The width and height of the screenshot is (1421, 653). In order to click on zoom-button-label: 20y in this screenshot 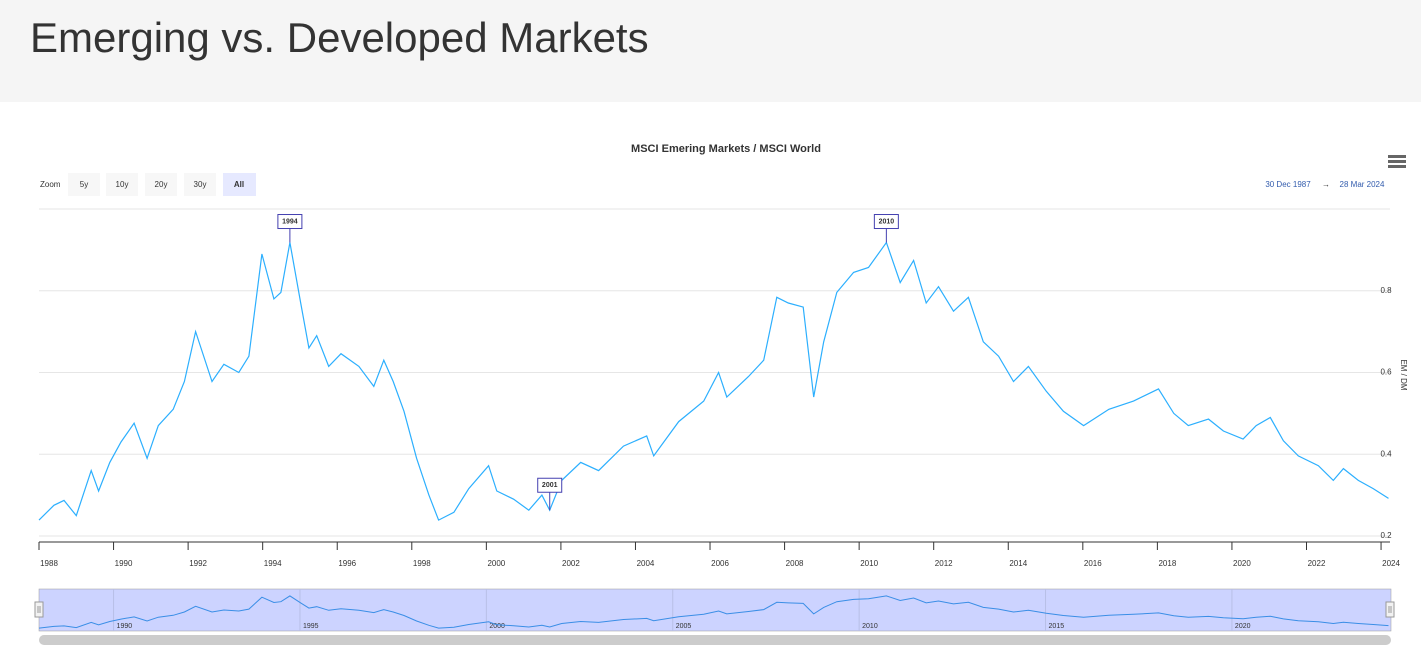, I will do `click(161, 184)`.